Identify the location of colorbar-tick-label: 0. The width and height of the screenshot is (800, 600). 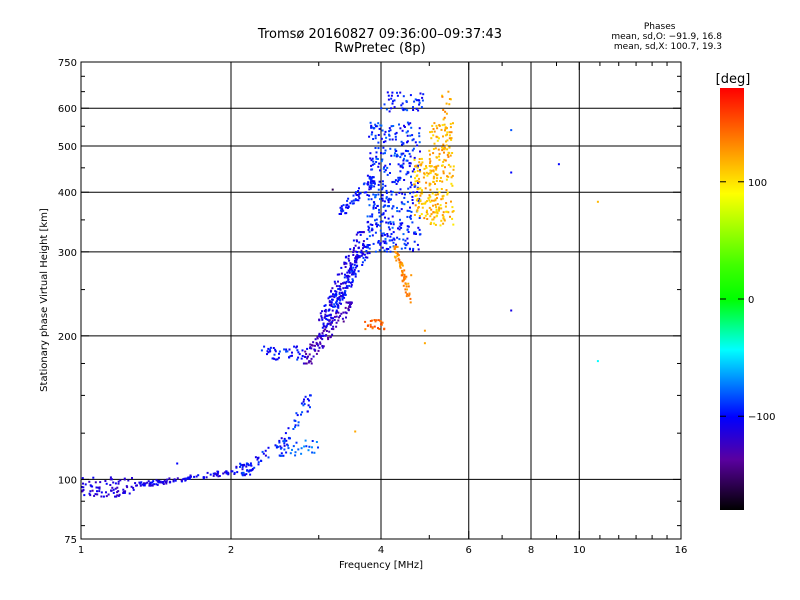
(751, 300).